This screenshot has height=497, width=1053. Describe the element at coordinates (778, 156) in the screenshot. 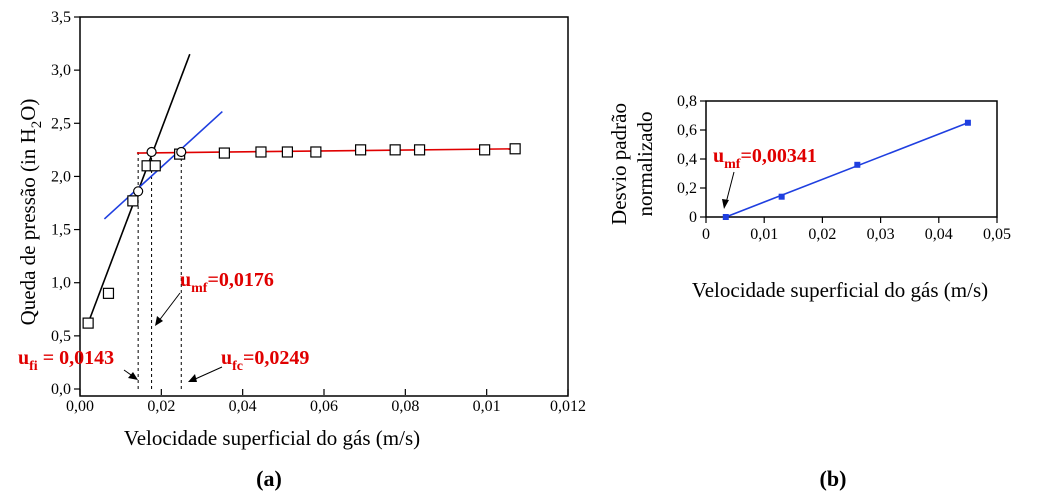

I see `annotation-umf-b-value: =0,00341` at that location.